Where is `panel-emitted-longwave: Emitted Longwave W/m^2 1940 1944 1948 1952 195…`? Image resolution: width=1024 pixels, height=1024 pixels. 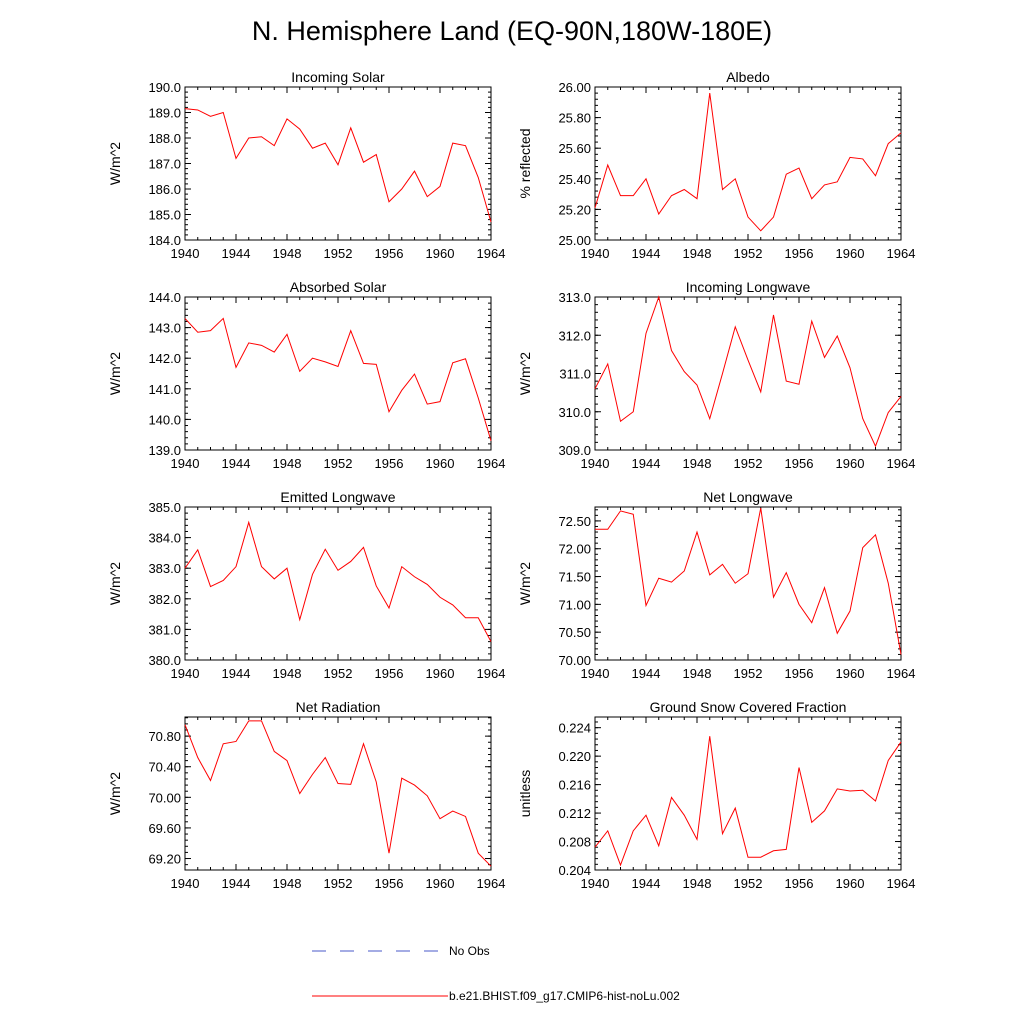
panel-emitted-longwave: Emitted Longwave W/m^2 1940 1944 1948 1952 195… is located at coordinates (306, 585).